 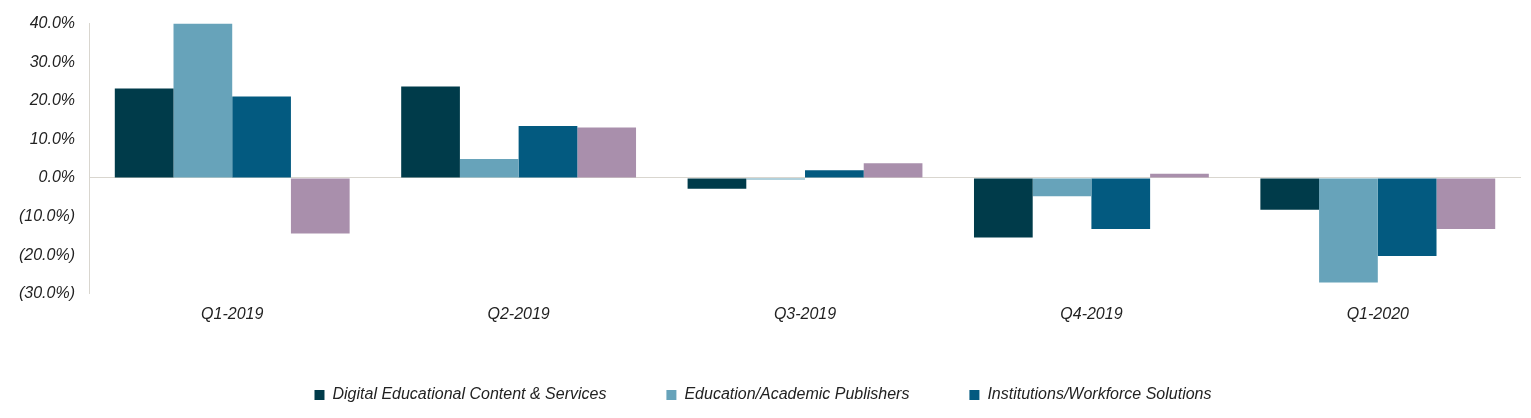 What do you see at coordinates (1091, 313) in the screenshot?
I see `x-tick-label: Q4-2019` at bounding box center [1091, 313].